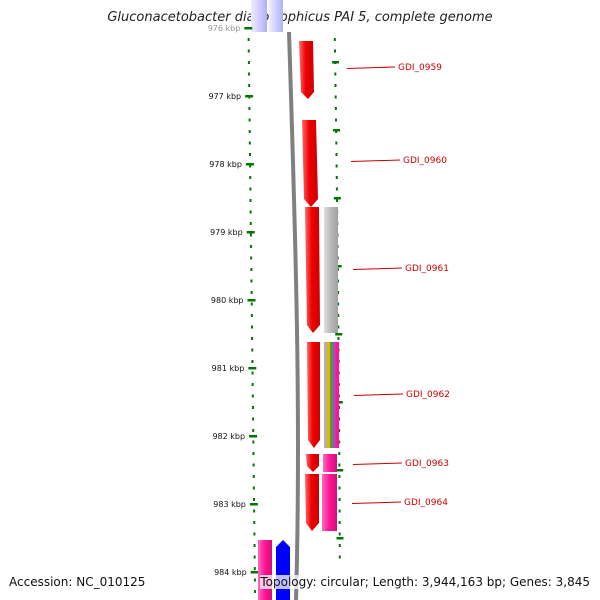  I want to click on grey-feature, so click(331, 270).